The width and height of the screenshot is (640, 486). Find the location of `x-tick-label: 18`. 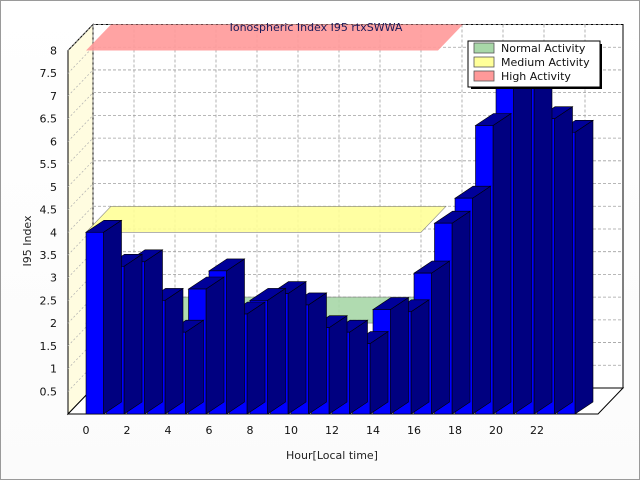

x-tick-label: 18 is located at coordinates (455, 430).